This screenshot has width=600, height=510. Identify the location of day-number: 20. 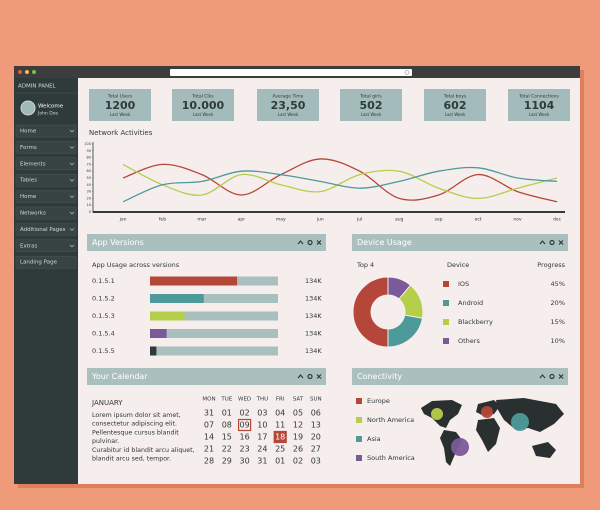
(316, 437).